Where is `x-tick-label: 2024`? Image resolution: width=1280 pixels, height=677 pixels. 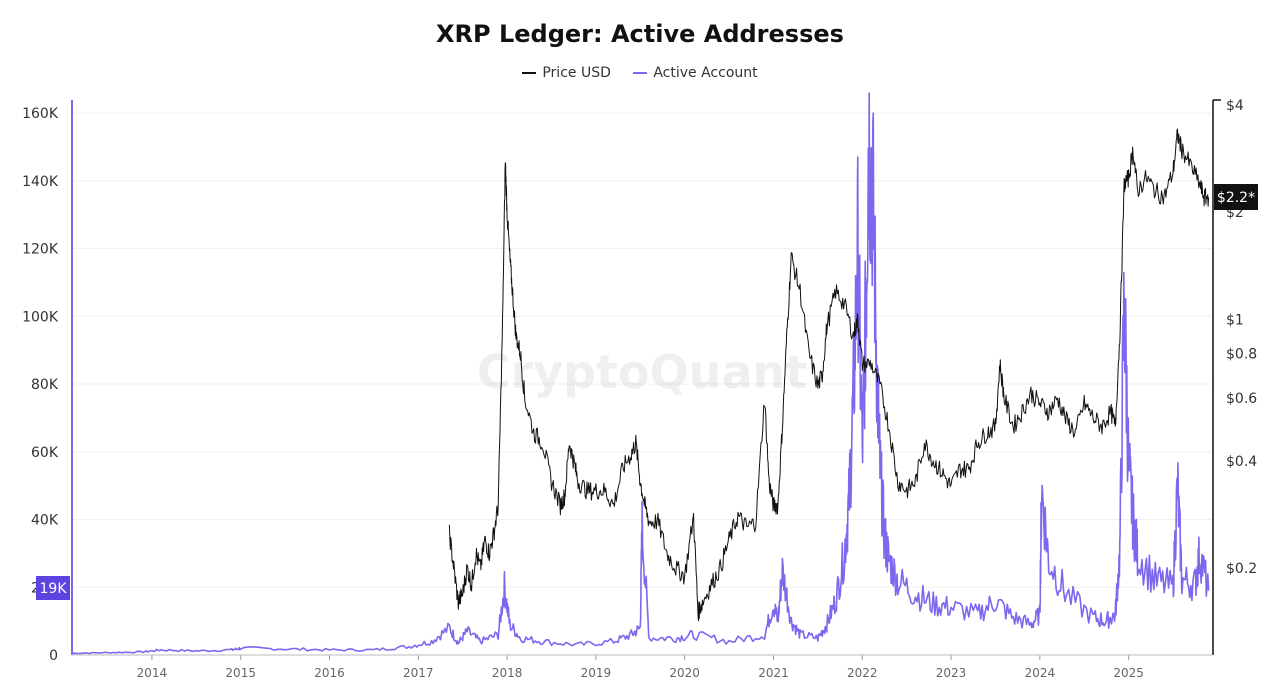 x-tick-label: 2024 is located at coordinates (1040, 671).